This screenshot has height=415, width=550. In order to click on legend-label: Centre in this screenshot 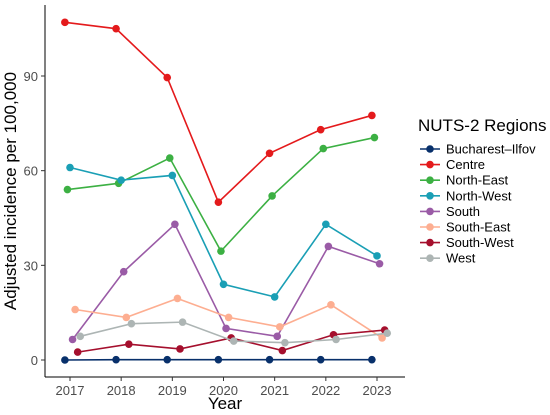, I will do `click(465, 164)`.